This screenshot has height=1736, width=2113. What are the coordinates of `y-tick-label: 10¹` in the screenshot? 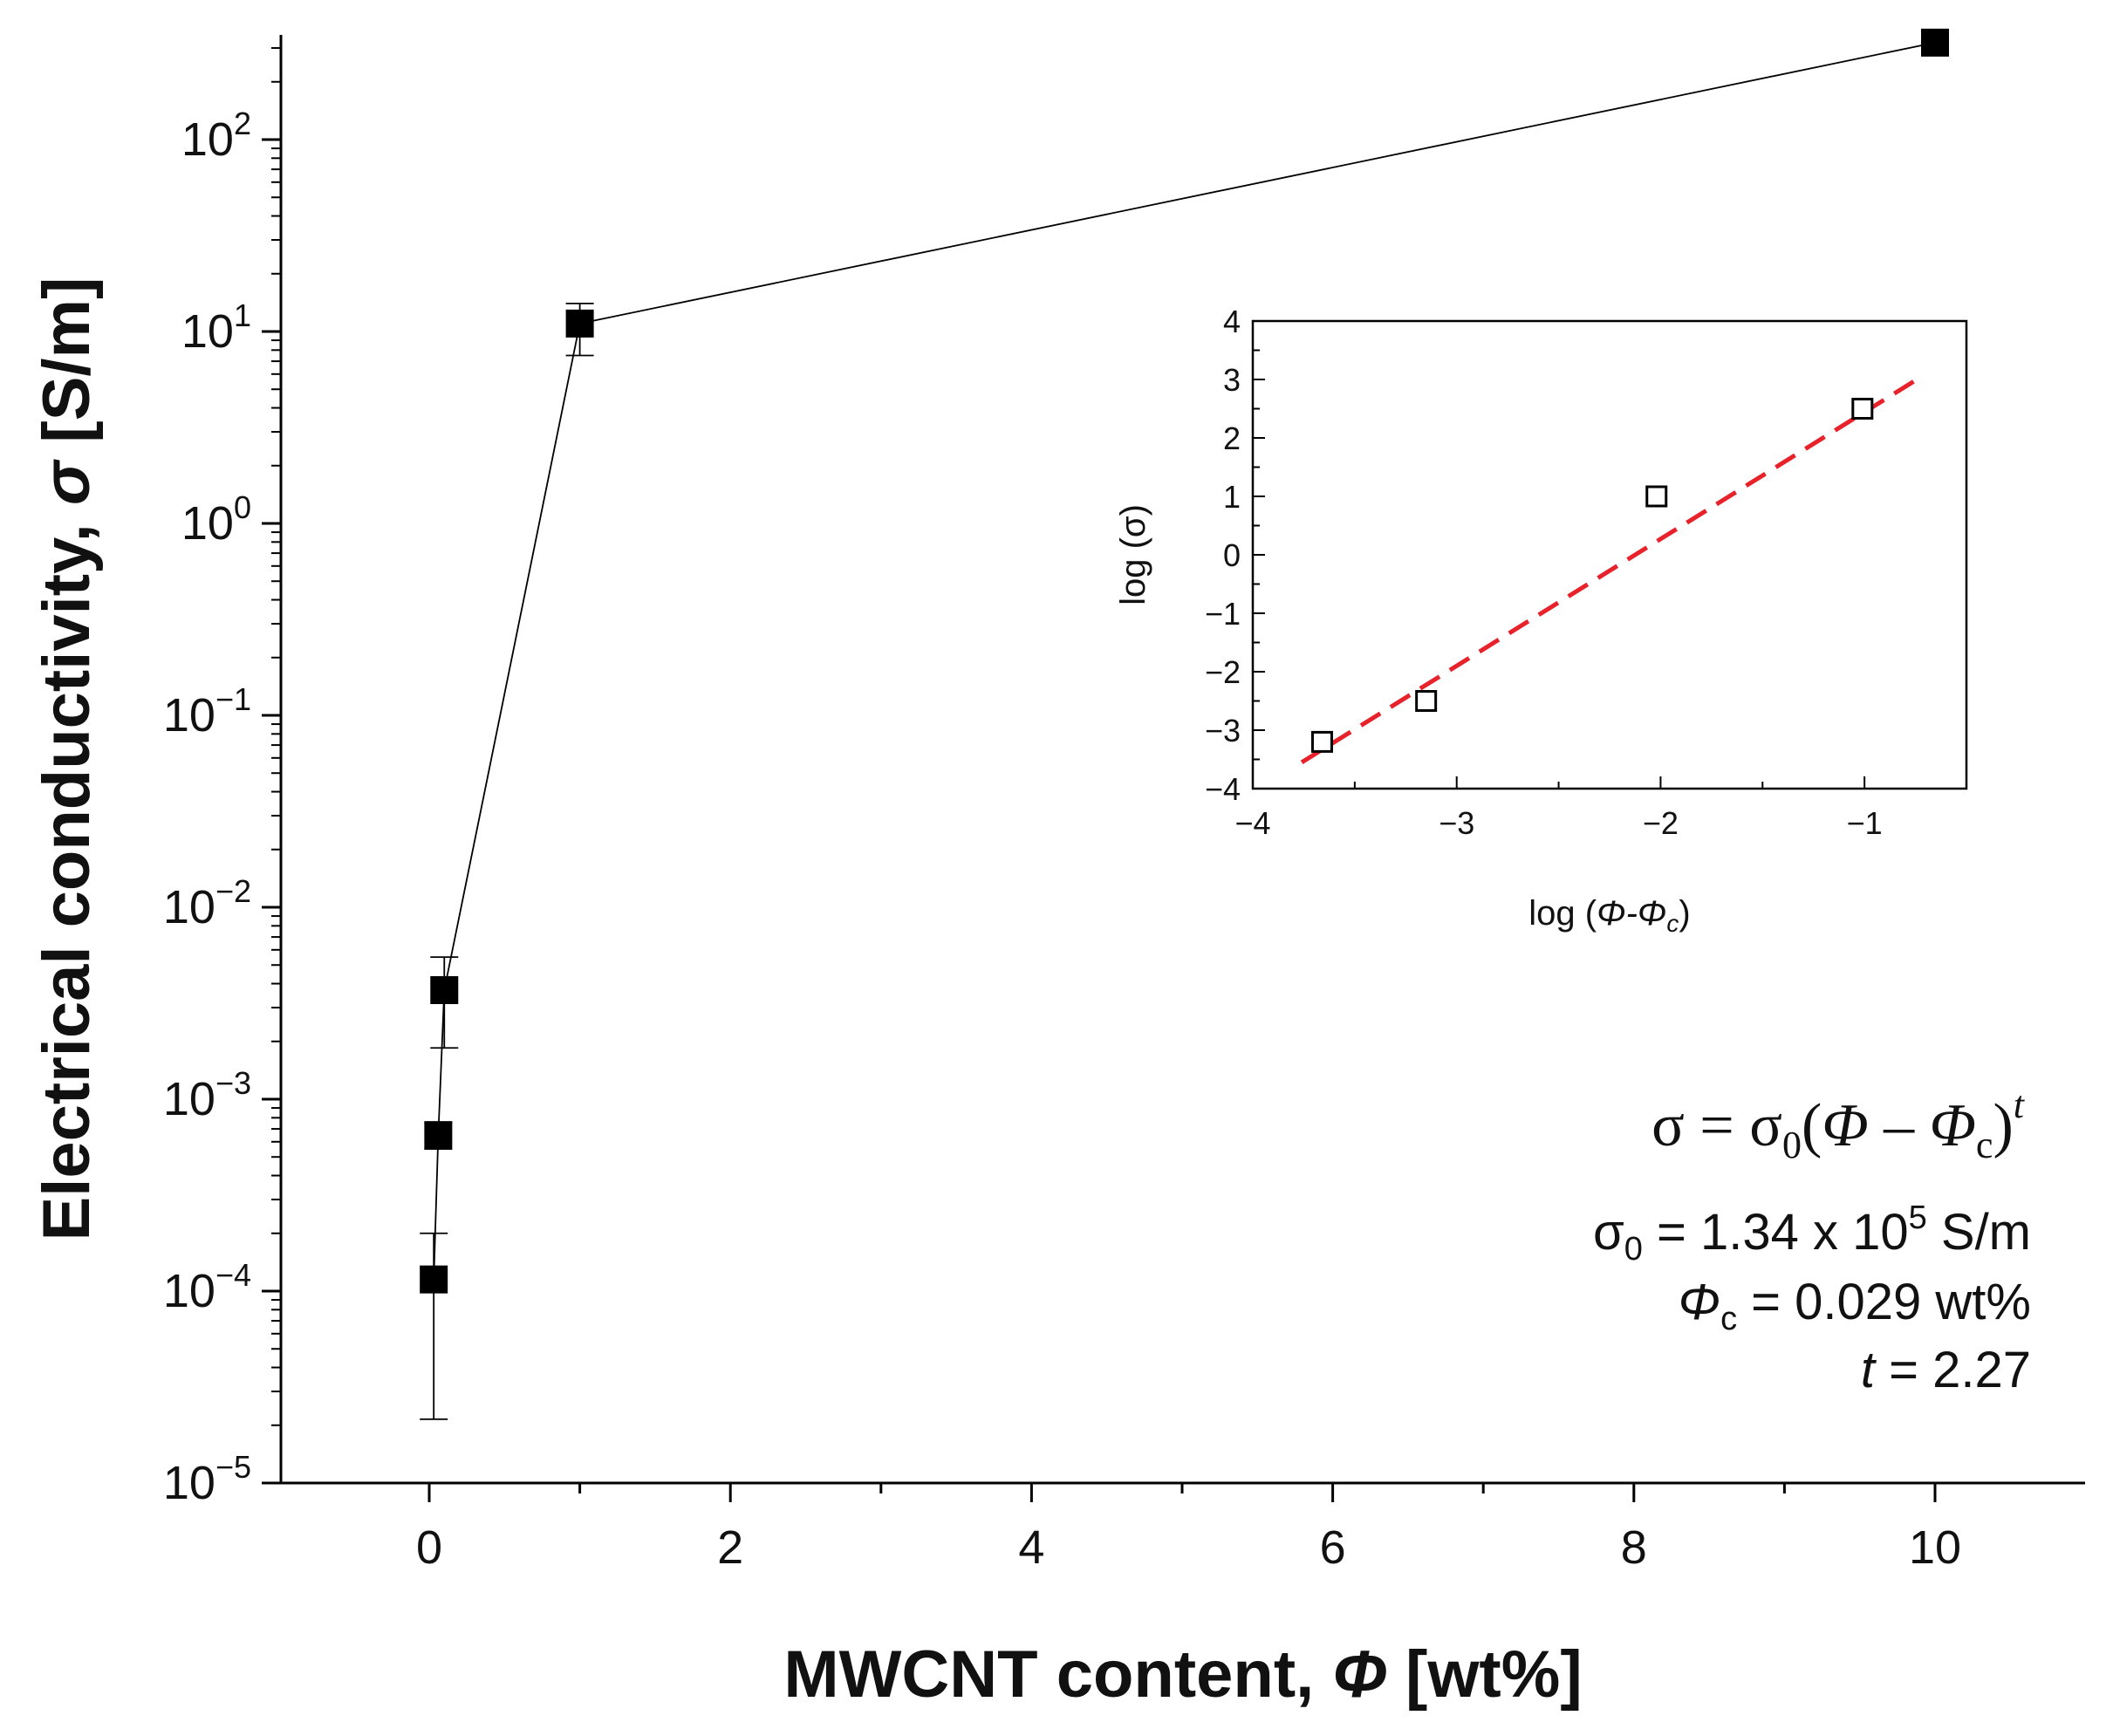 It's located at (216, 327).